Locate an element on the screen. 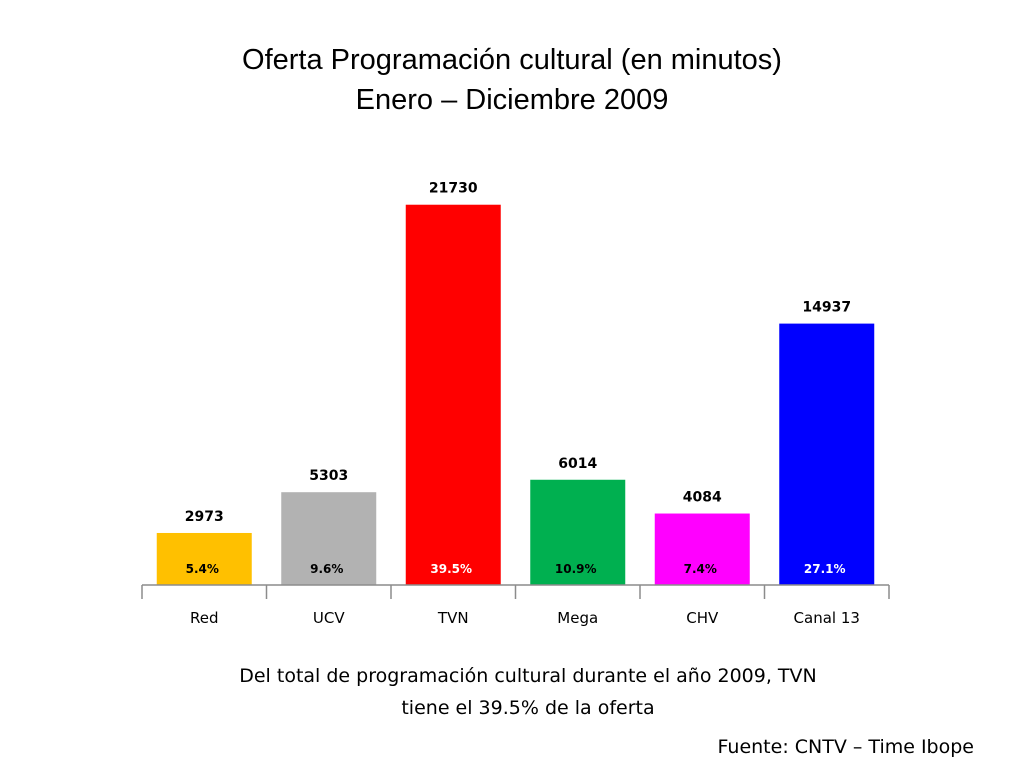 This screenshot has height=768, width=1024. category-tick-label: Red is located at coordinates (204, 618).